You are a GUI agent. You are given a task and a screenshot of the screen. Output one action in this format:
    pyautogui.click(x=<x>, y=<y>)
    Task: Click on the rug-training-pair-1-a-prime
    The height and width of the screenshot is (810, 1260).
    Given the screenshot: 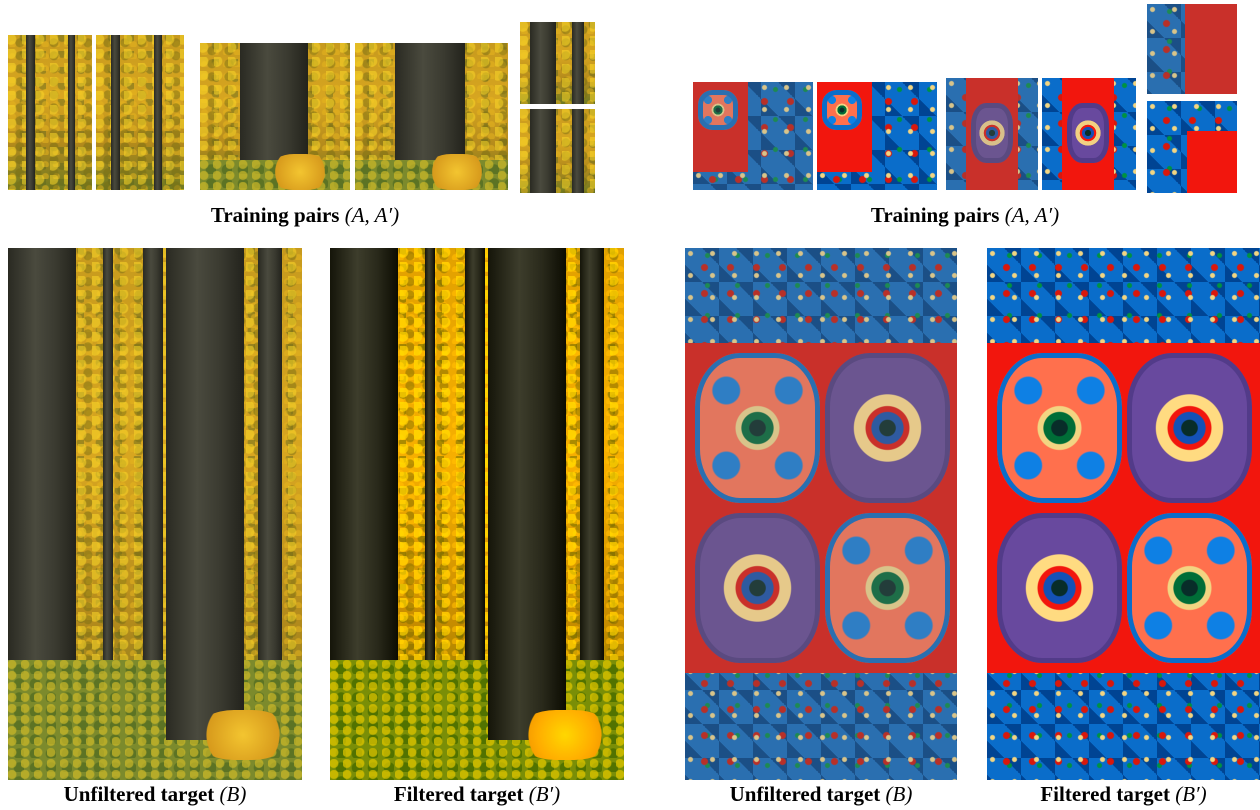 What is the action you would take?
    pyautogui.click(x=877, y=136)
    